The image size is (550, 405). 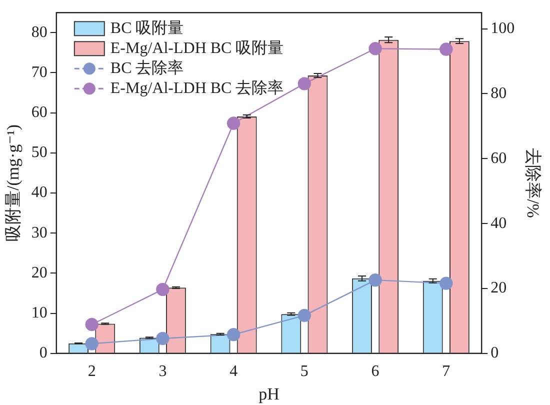 I want to click on y-tick-label: 50, so click(x=39, y=153).